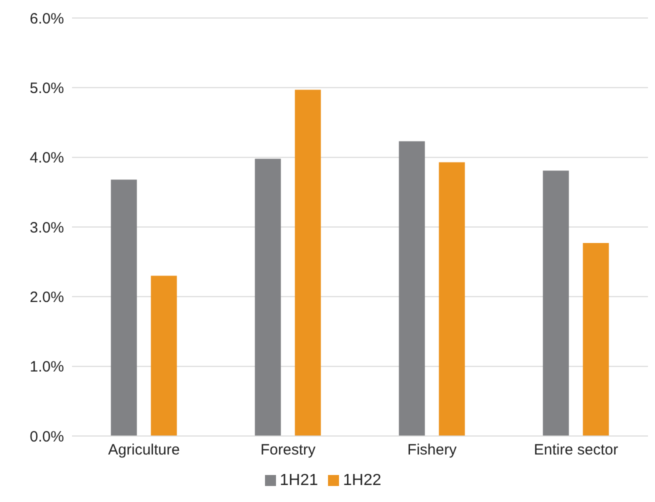  Describe the element at coordinates (576, 450) in the screenshot. I see `x-tick-label: Entire sector` at that location.